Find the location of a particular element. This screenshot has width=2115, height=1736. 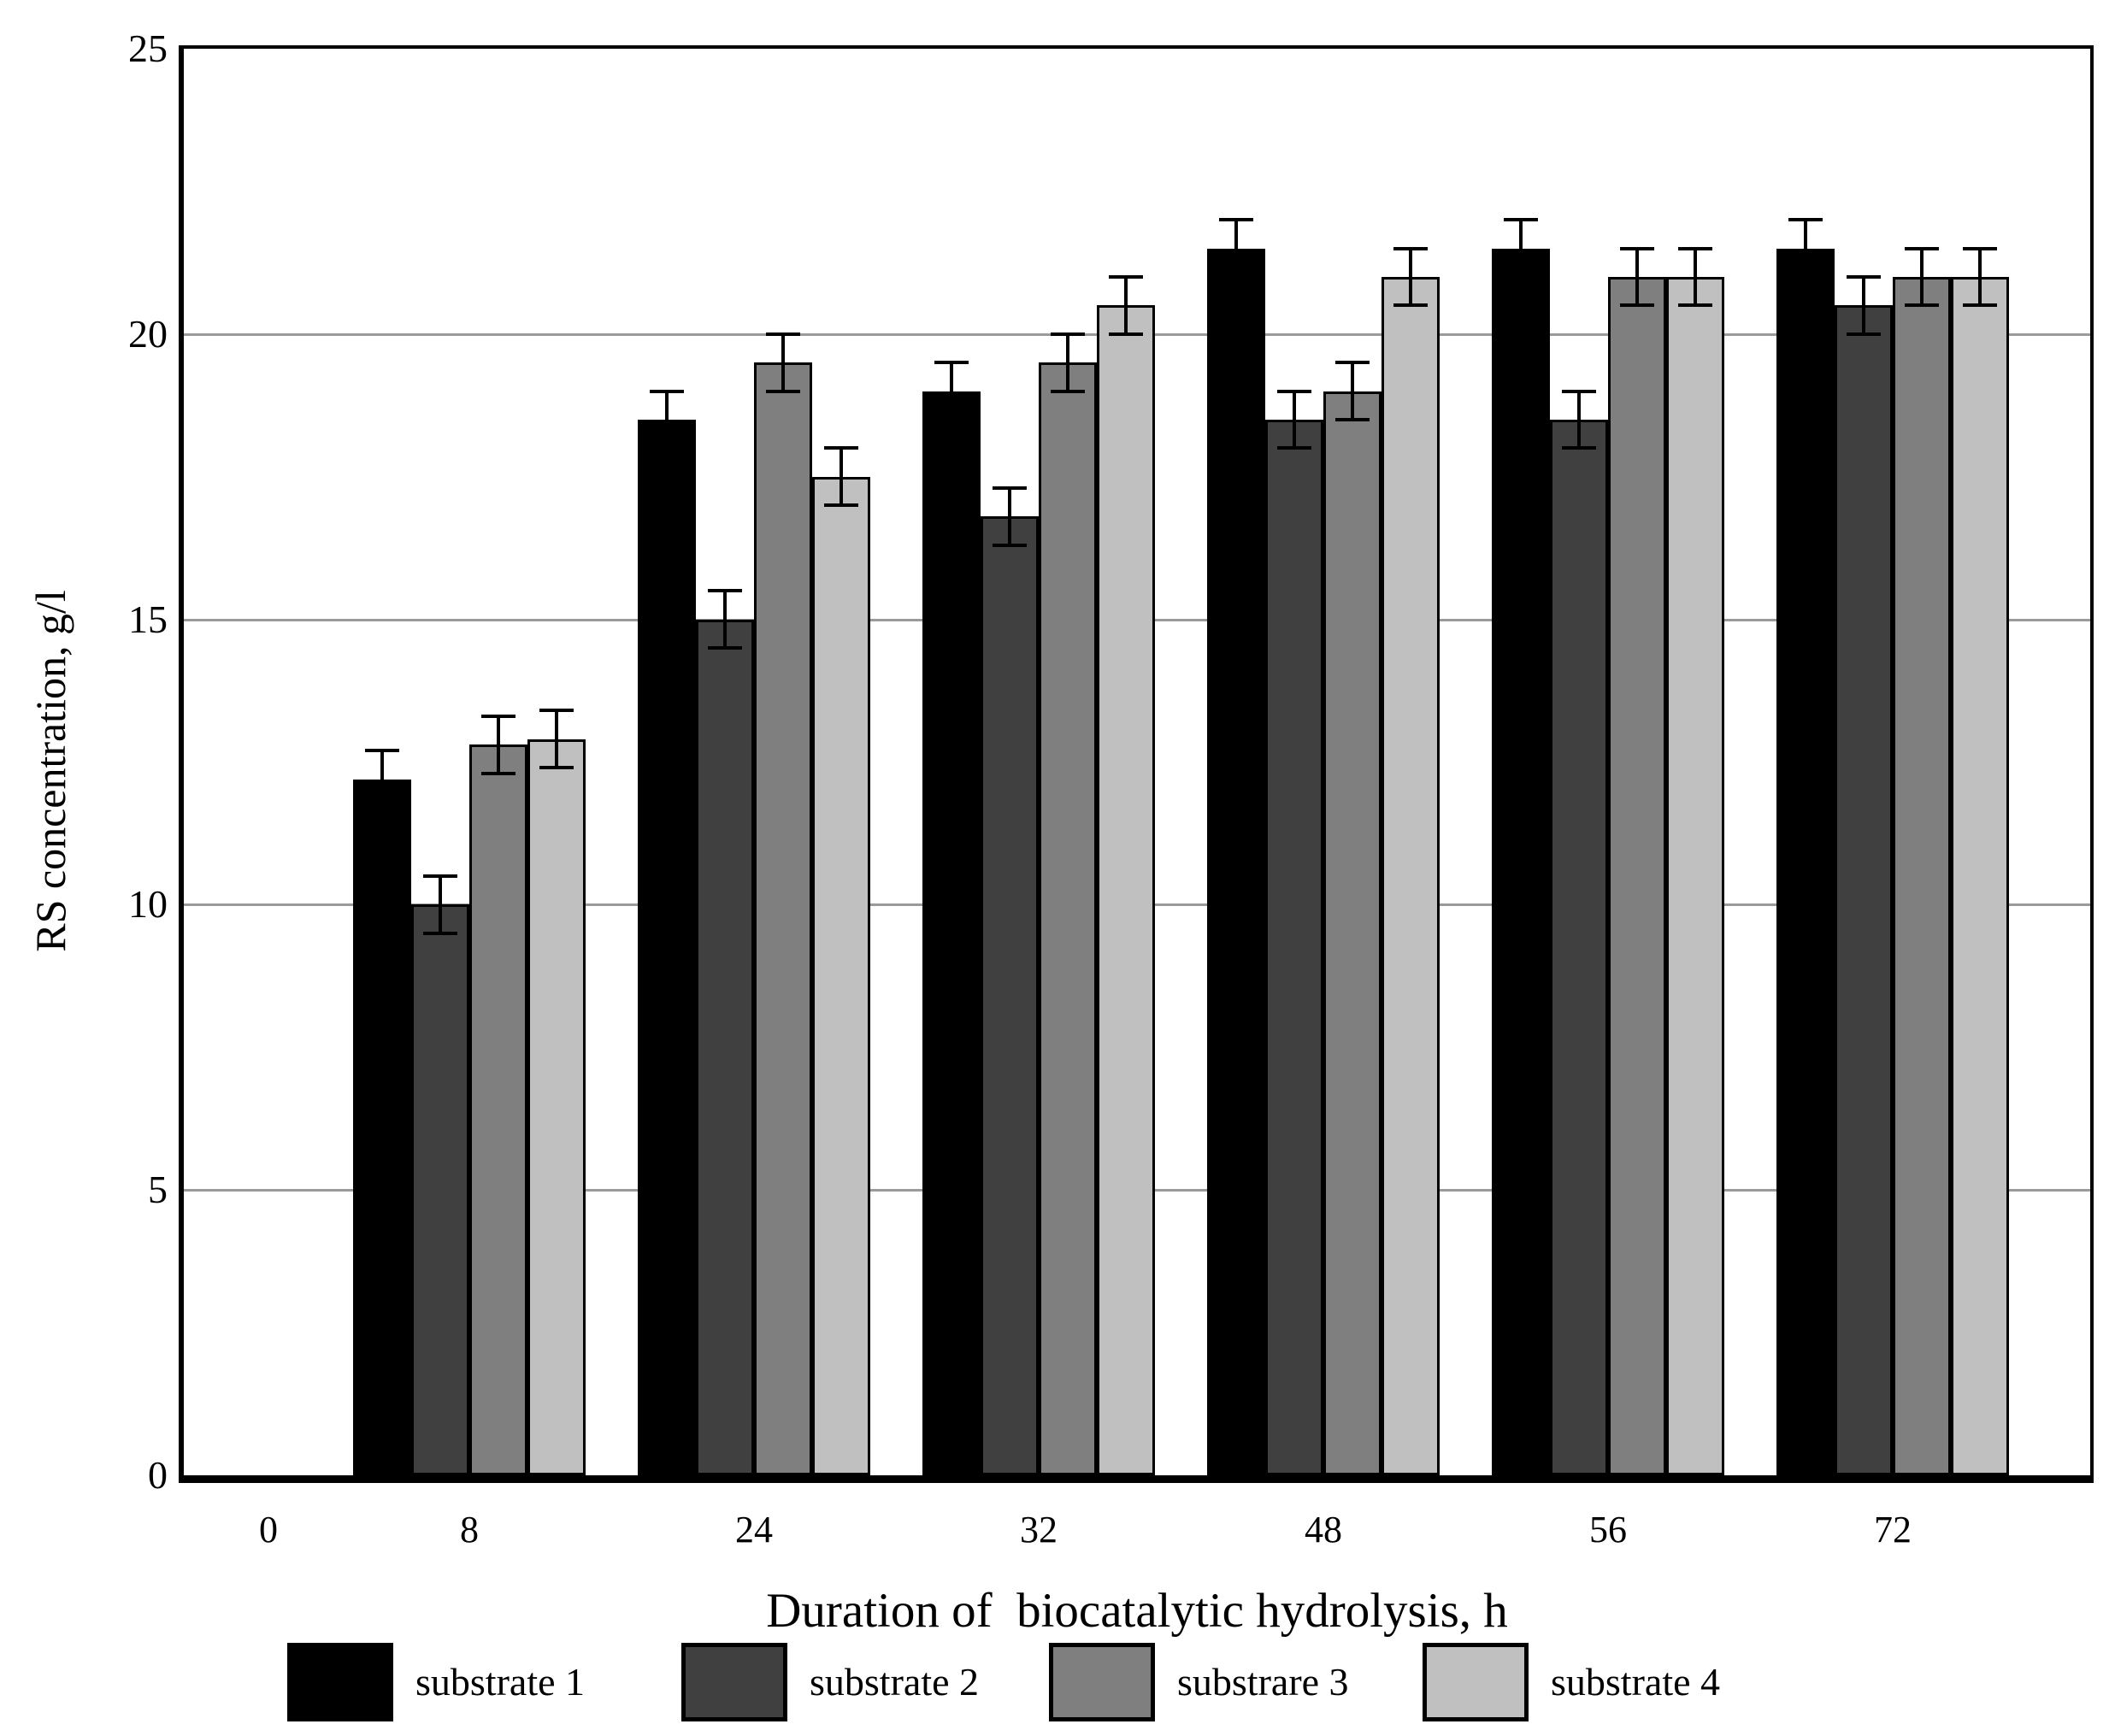

legend-label: substrate 2 is located at coordinates (895, 1682).